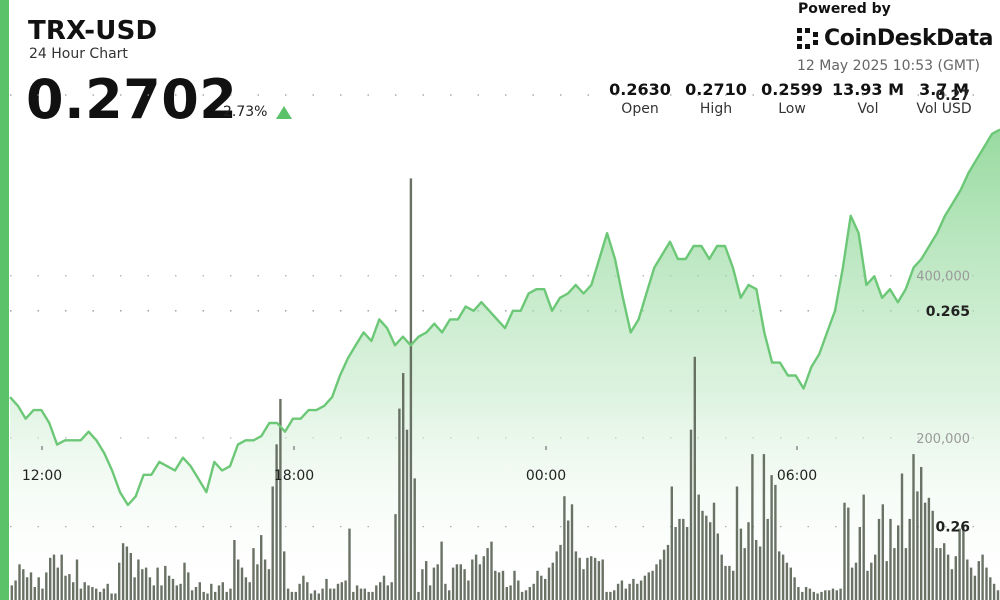 The width and height of the screenshot is (1000, 600). What do you see at coordinates (844, 9) in the screenshot?
I see `powered-by-label: Powered by` at bounding box center [844, 9].